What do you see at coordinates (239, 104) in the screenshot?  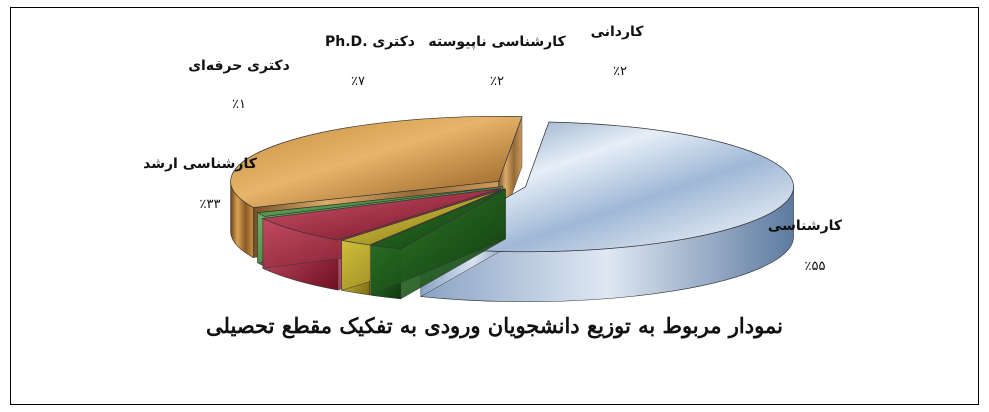 I see `slice-value-label: ٪۱` at bounding box center [239, 104].